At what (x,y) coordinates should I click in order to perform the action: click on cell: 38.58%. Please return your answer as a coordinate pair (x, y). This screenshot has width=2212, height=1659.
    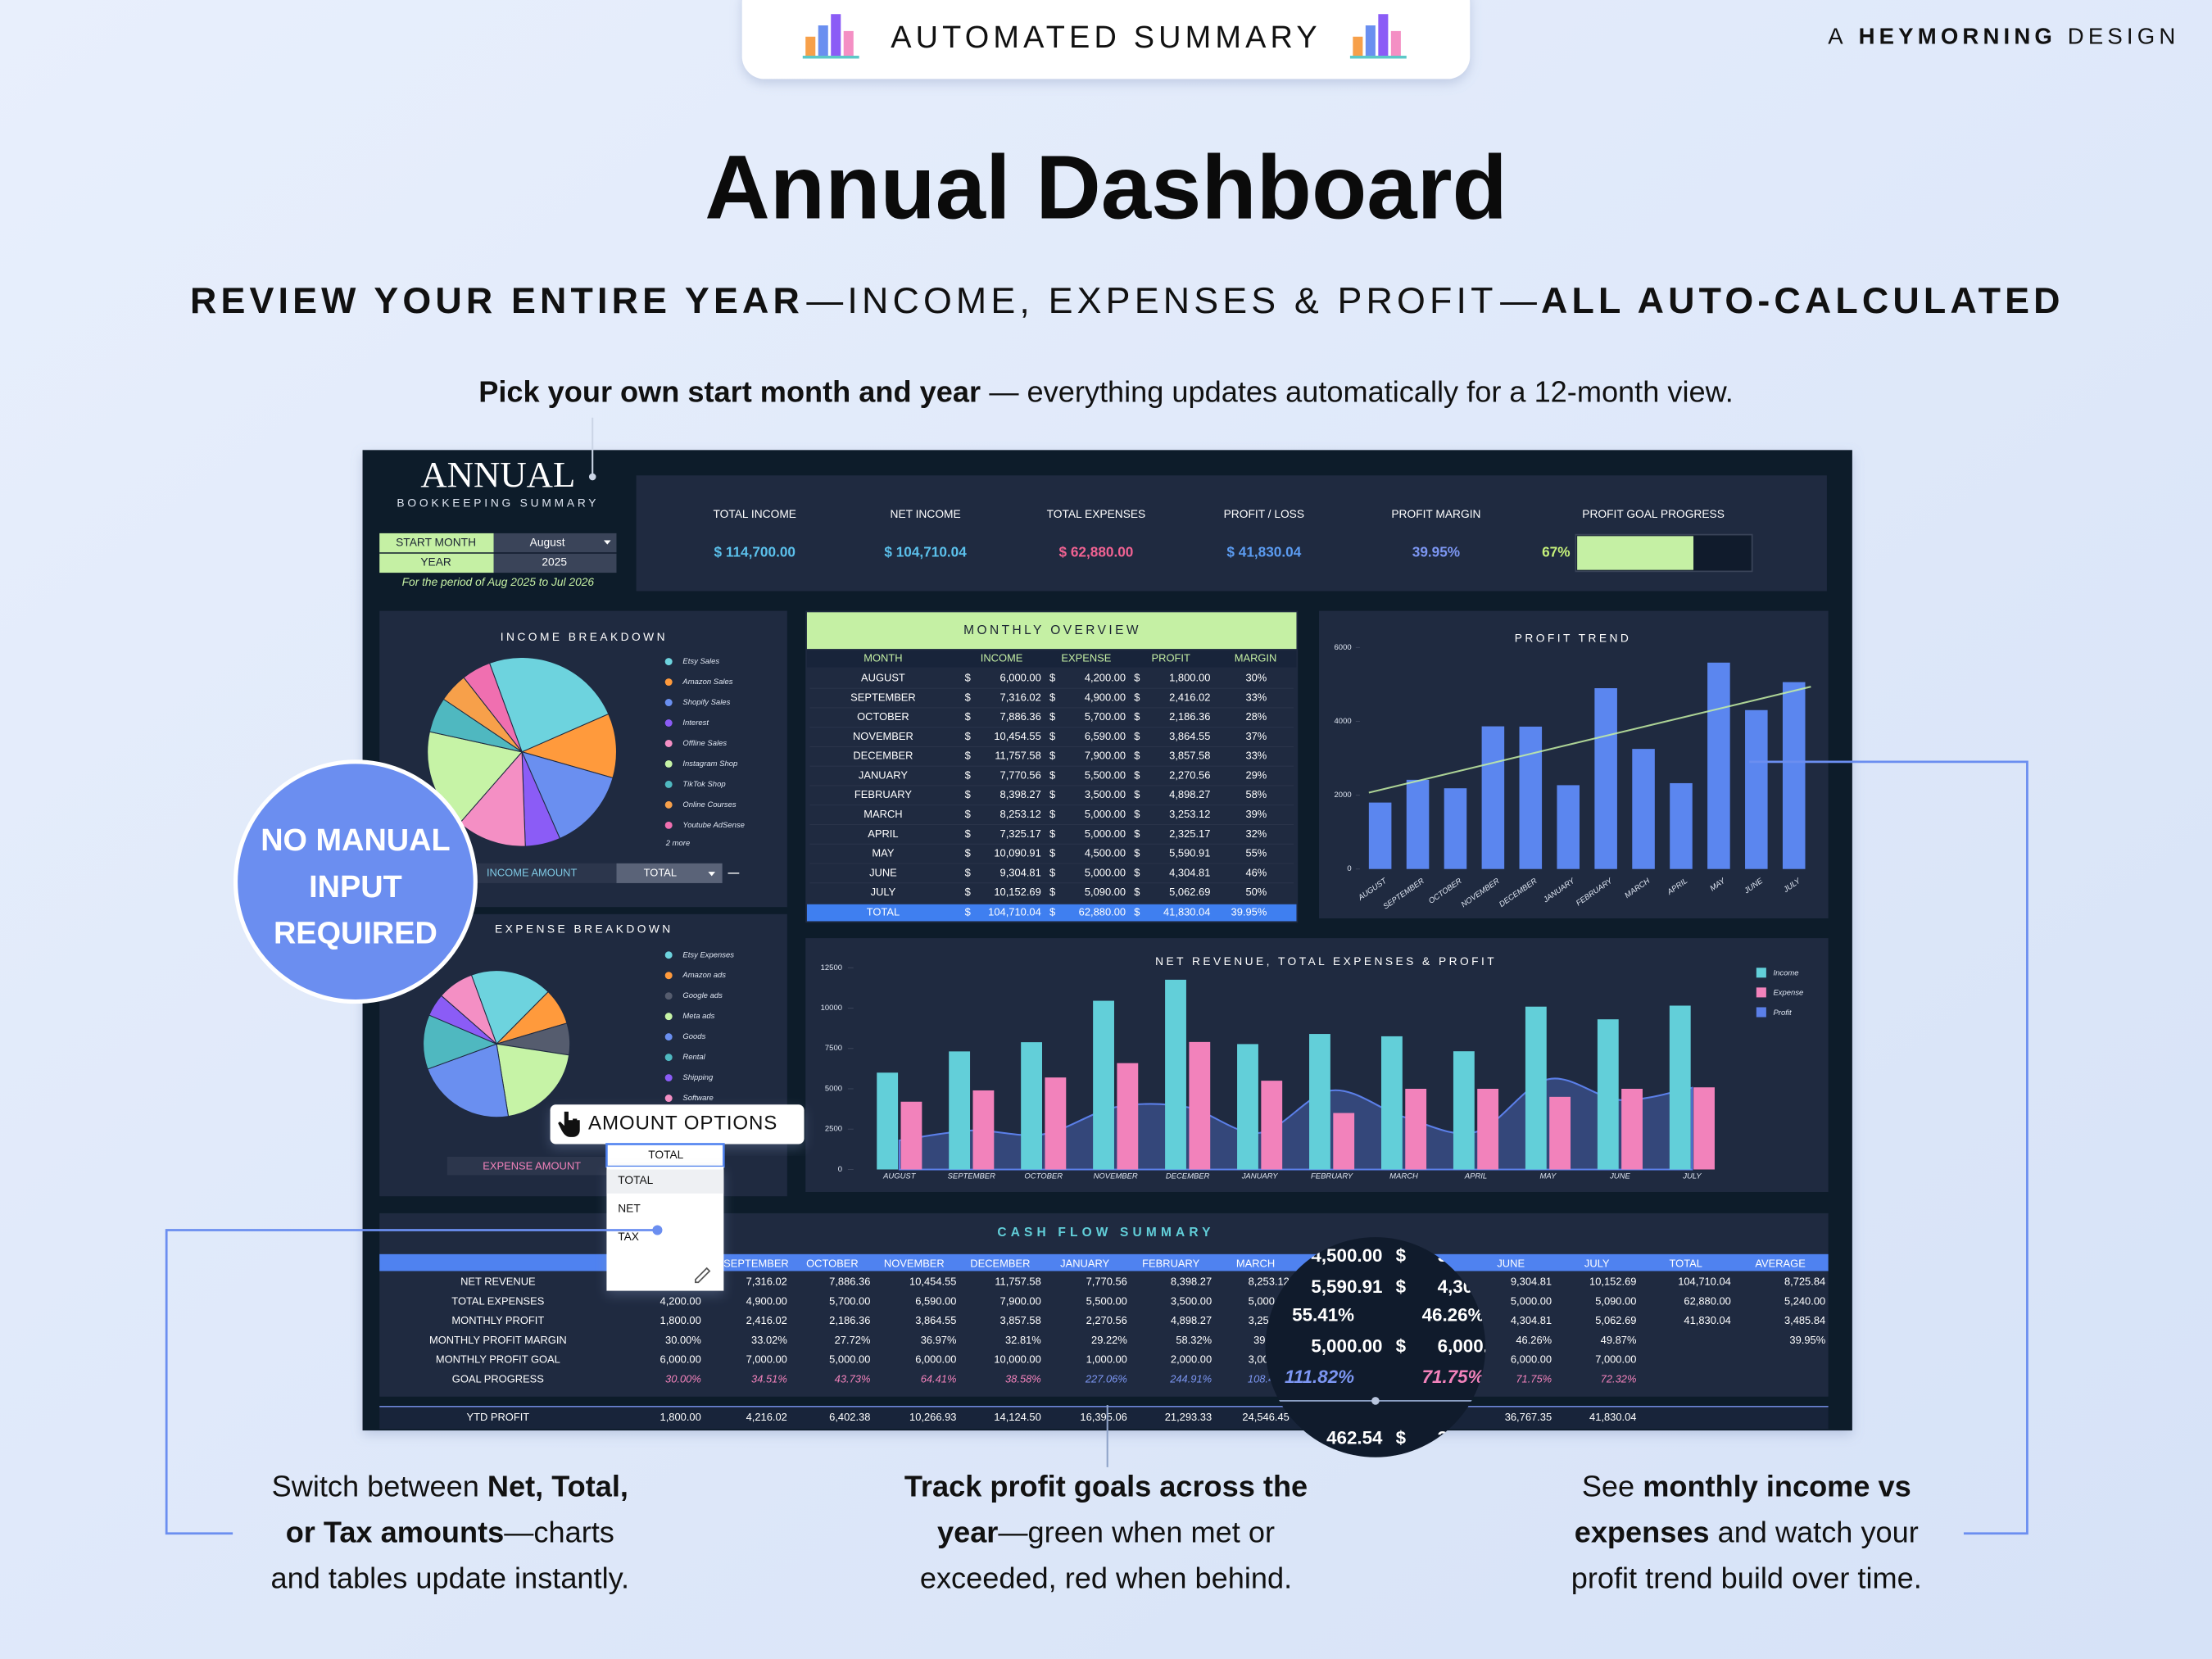
    Looking at the image, I should click on (1023, 1378).